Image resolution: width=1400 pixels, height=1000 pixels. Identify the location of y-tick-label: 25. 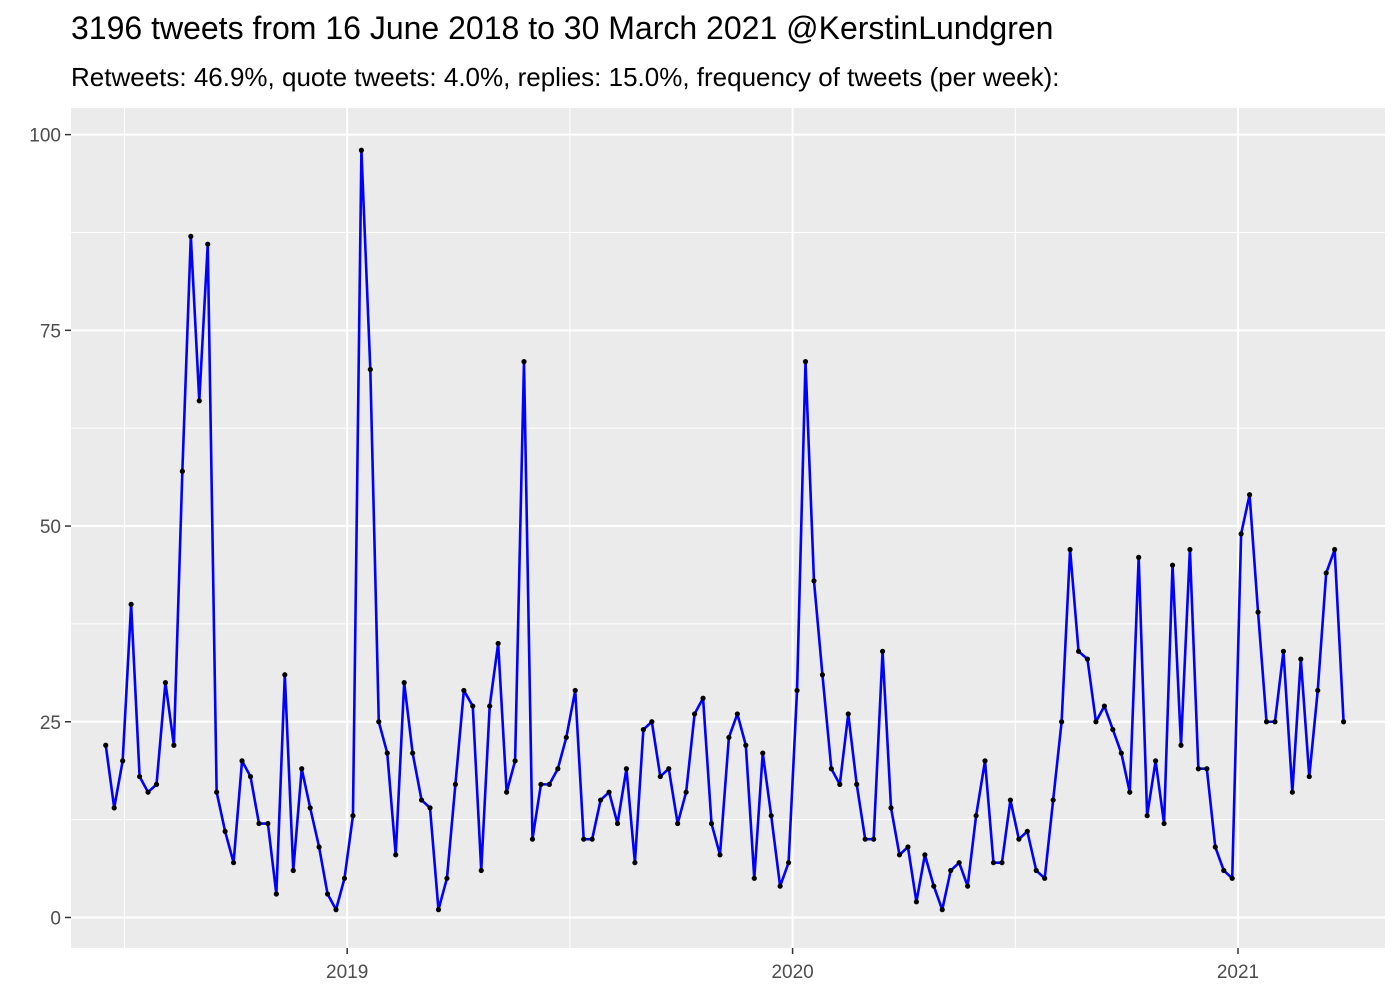
(50, 723).